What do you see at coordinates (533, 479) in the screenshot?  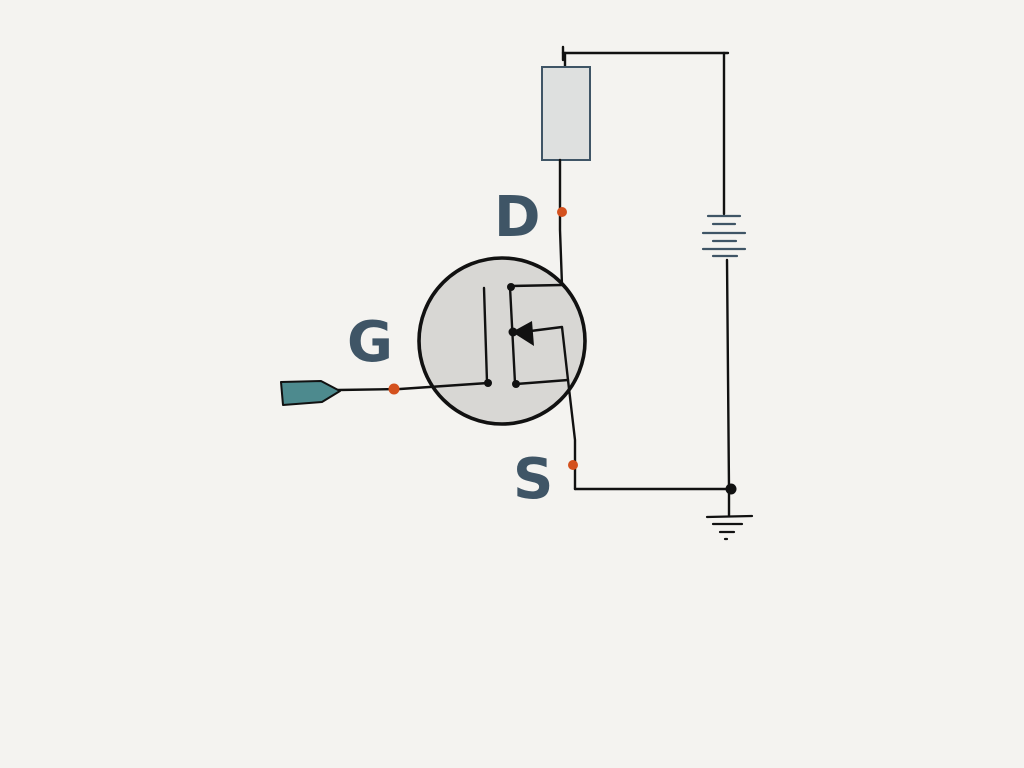 I see `source-label: S` at bounding box center [533, 479].